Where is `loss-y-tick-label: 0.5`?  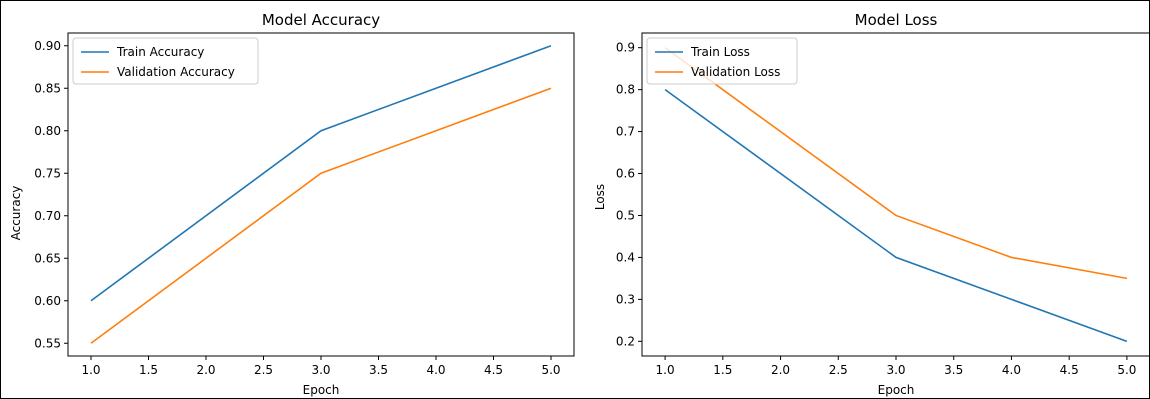 loss-y-tick-label: 0.5 is located at coordinates (625, 215).